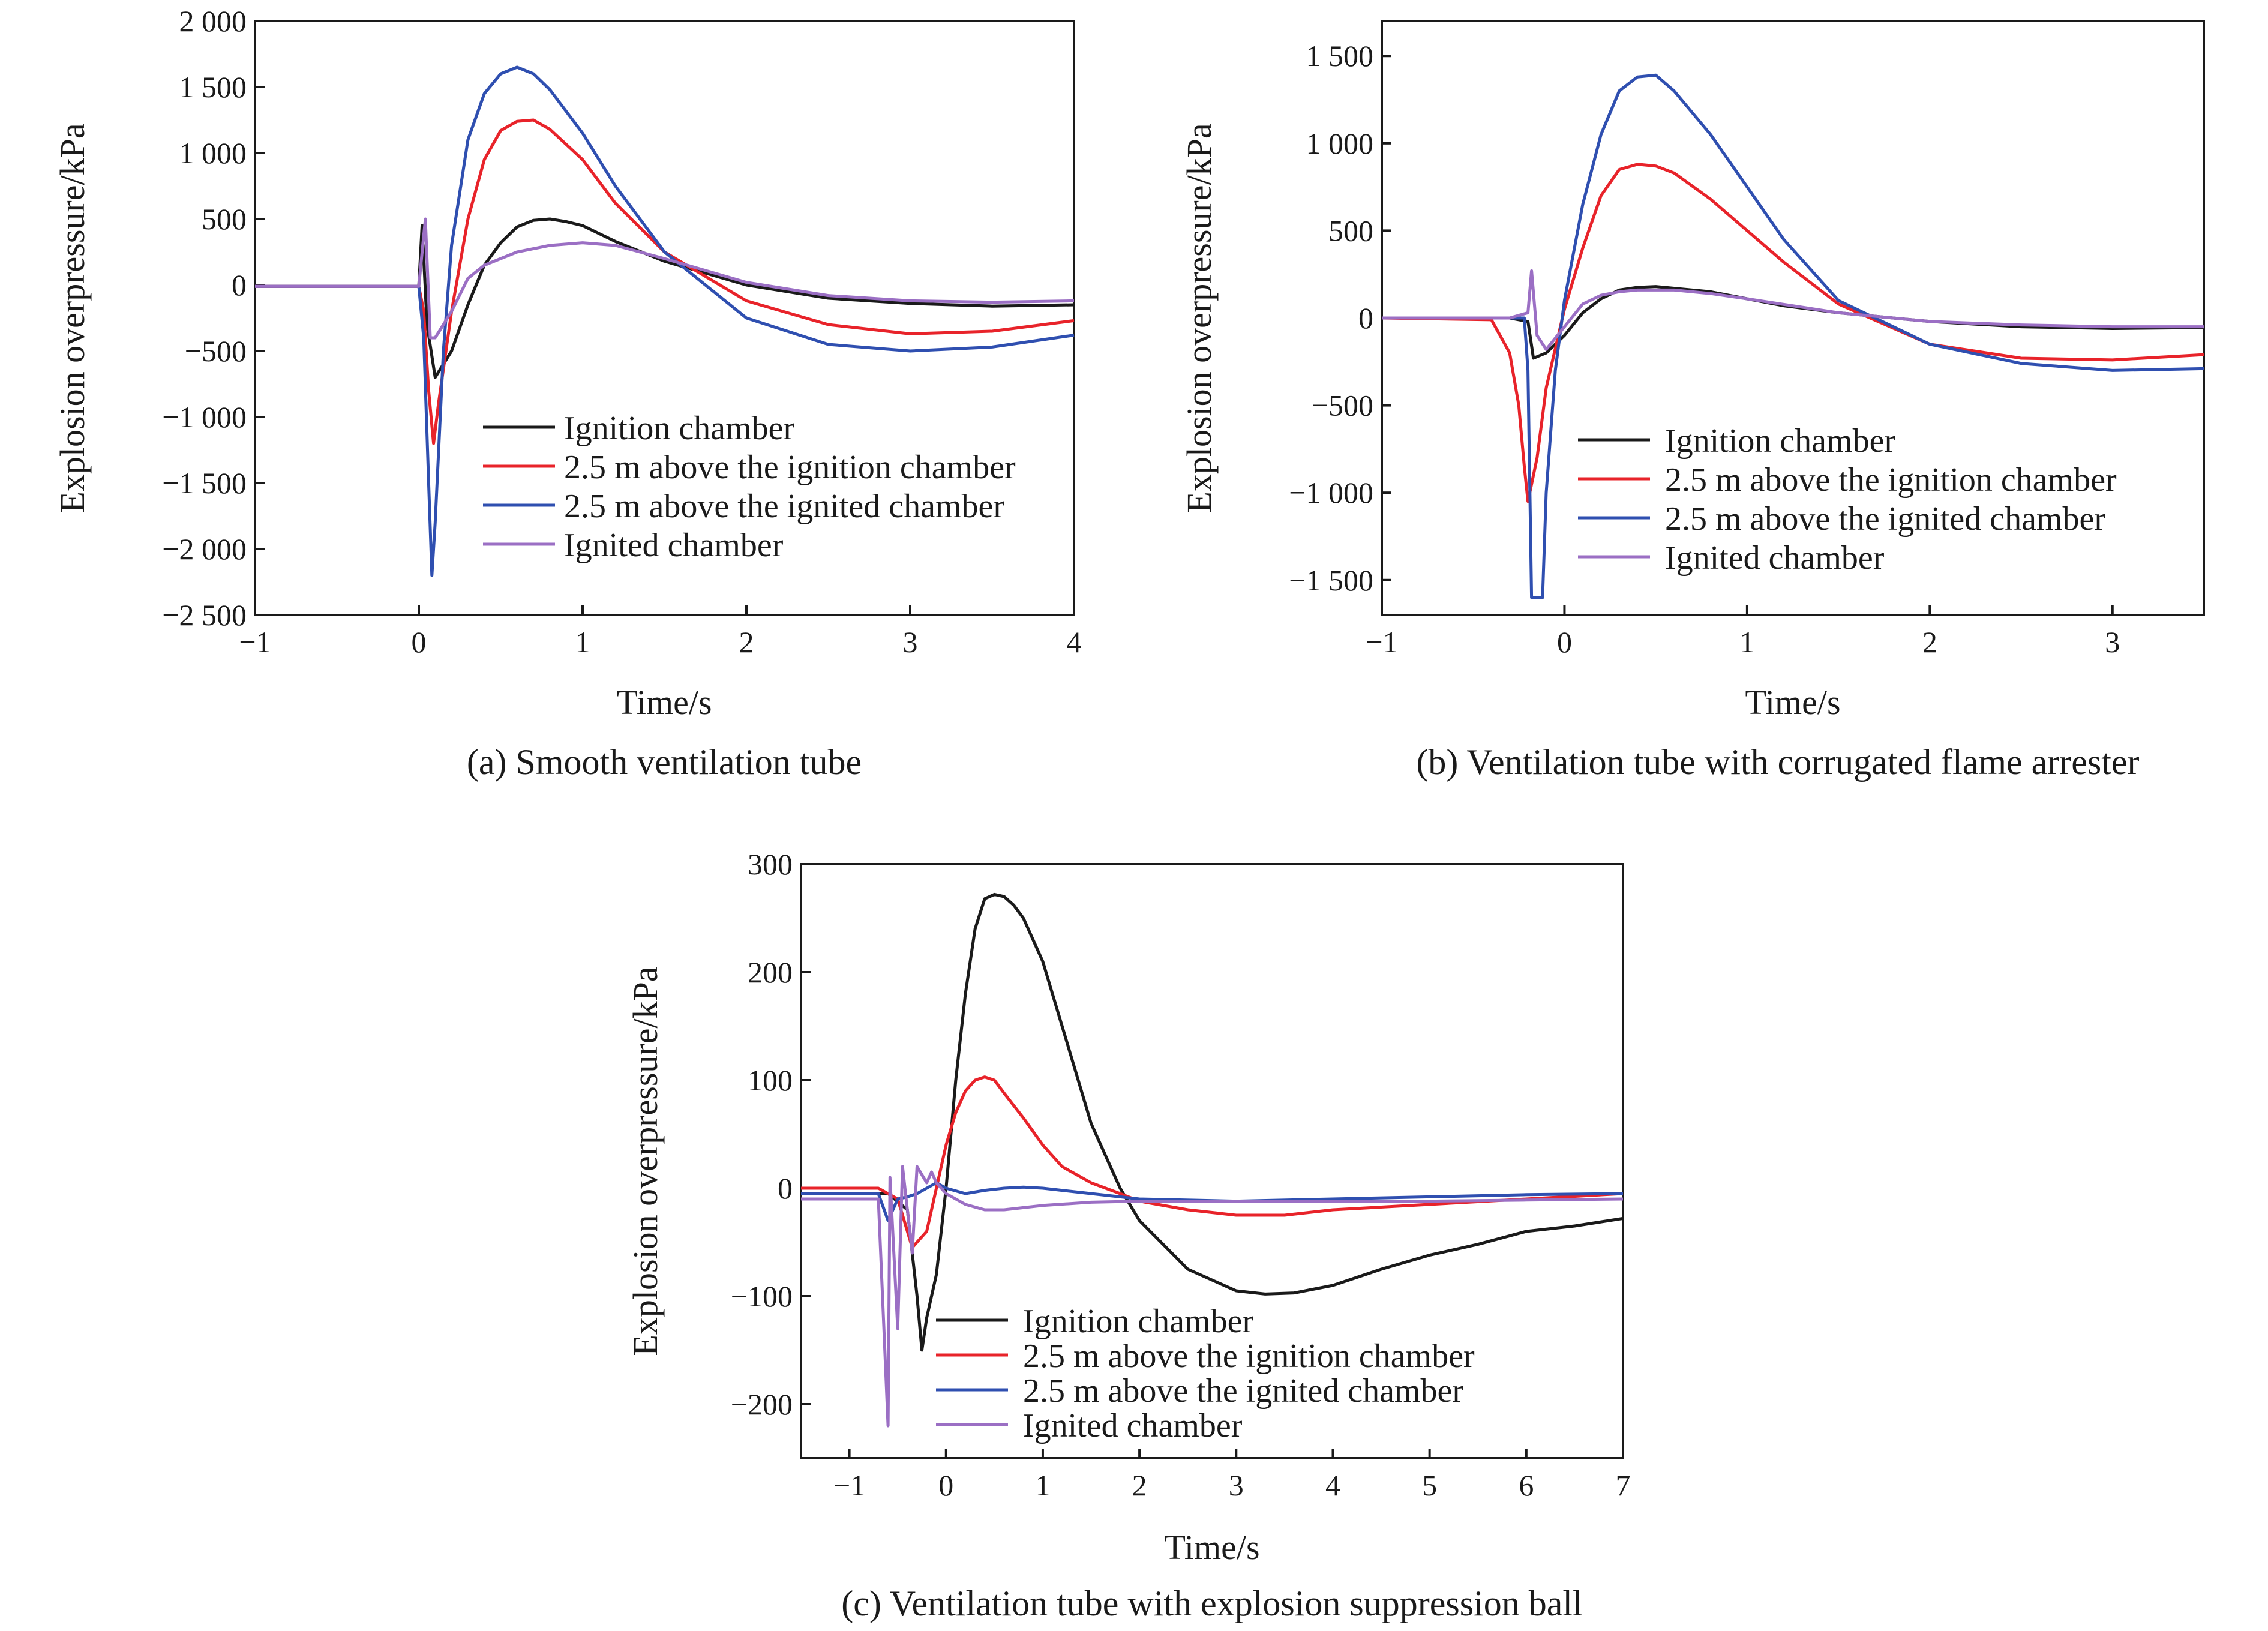 Image resolution: width=2268 pixels, height=1631 pixels. What do you see at coordinates (1746, 642) in the screenshot?
I see `panel-b-x-tick-label: 1` at bounding box center [1746, 642].